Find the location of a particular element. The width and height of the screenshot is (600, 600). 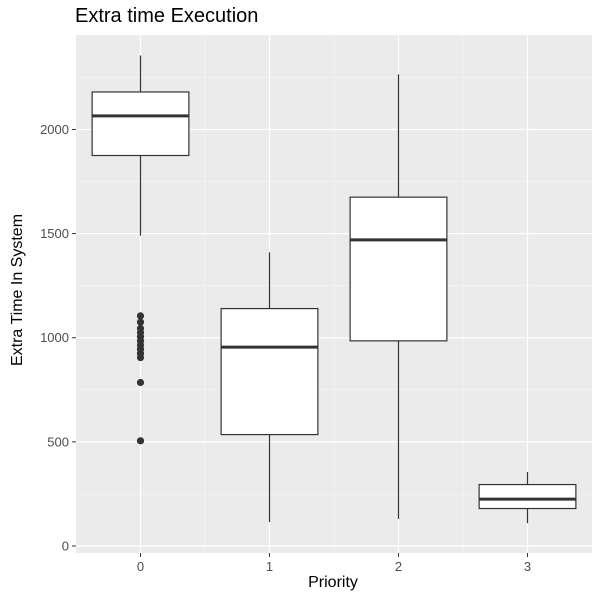

x-axis-title: Priority is located at coordinates (333, 582).